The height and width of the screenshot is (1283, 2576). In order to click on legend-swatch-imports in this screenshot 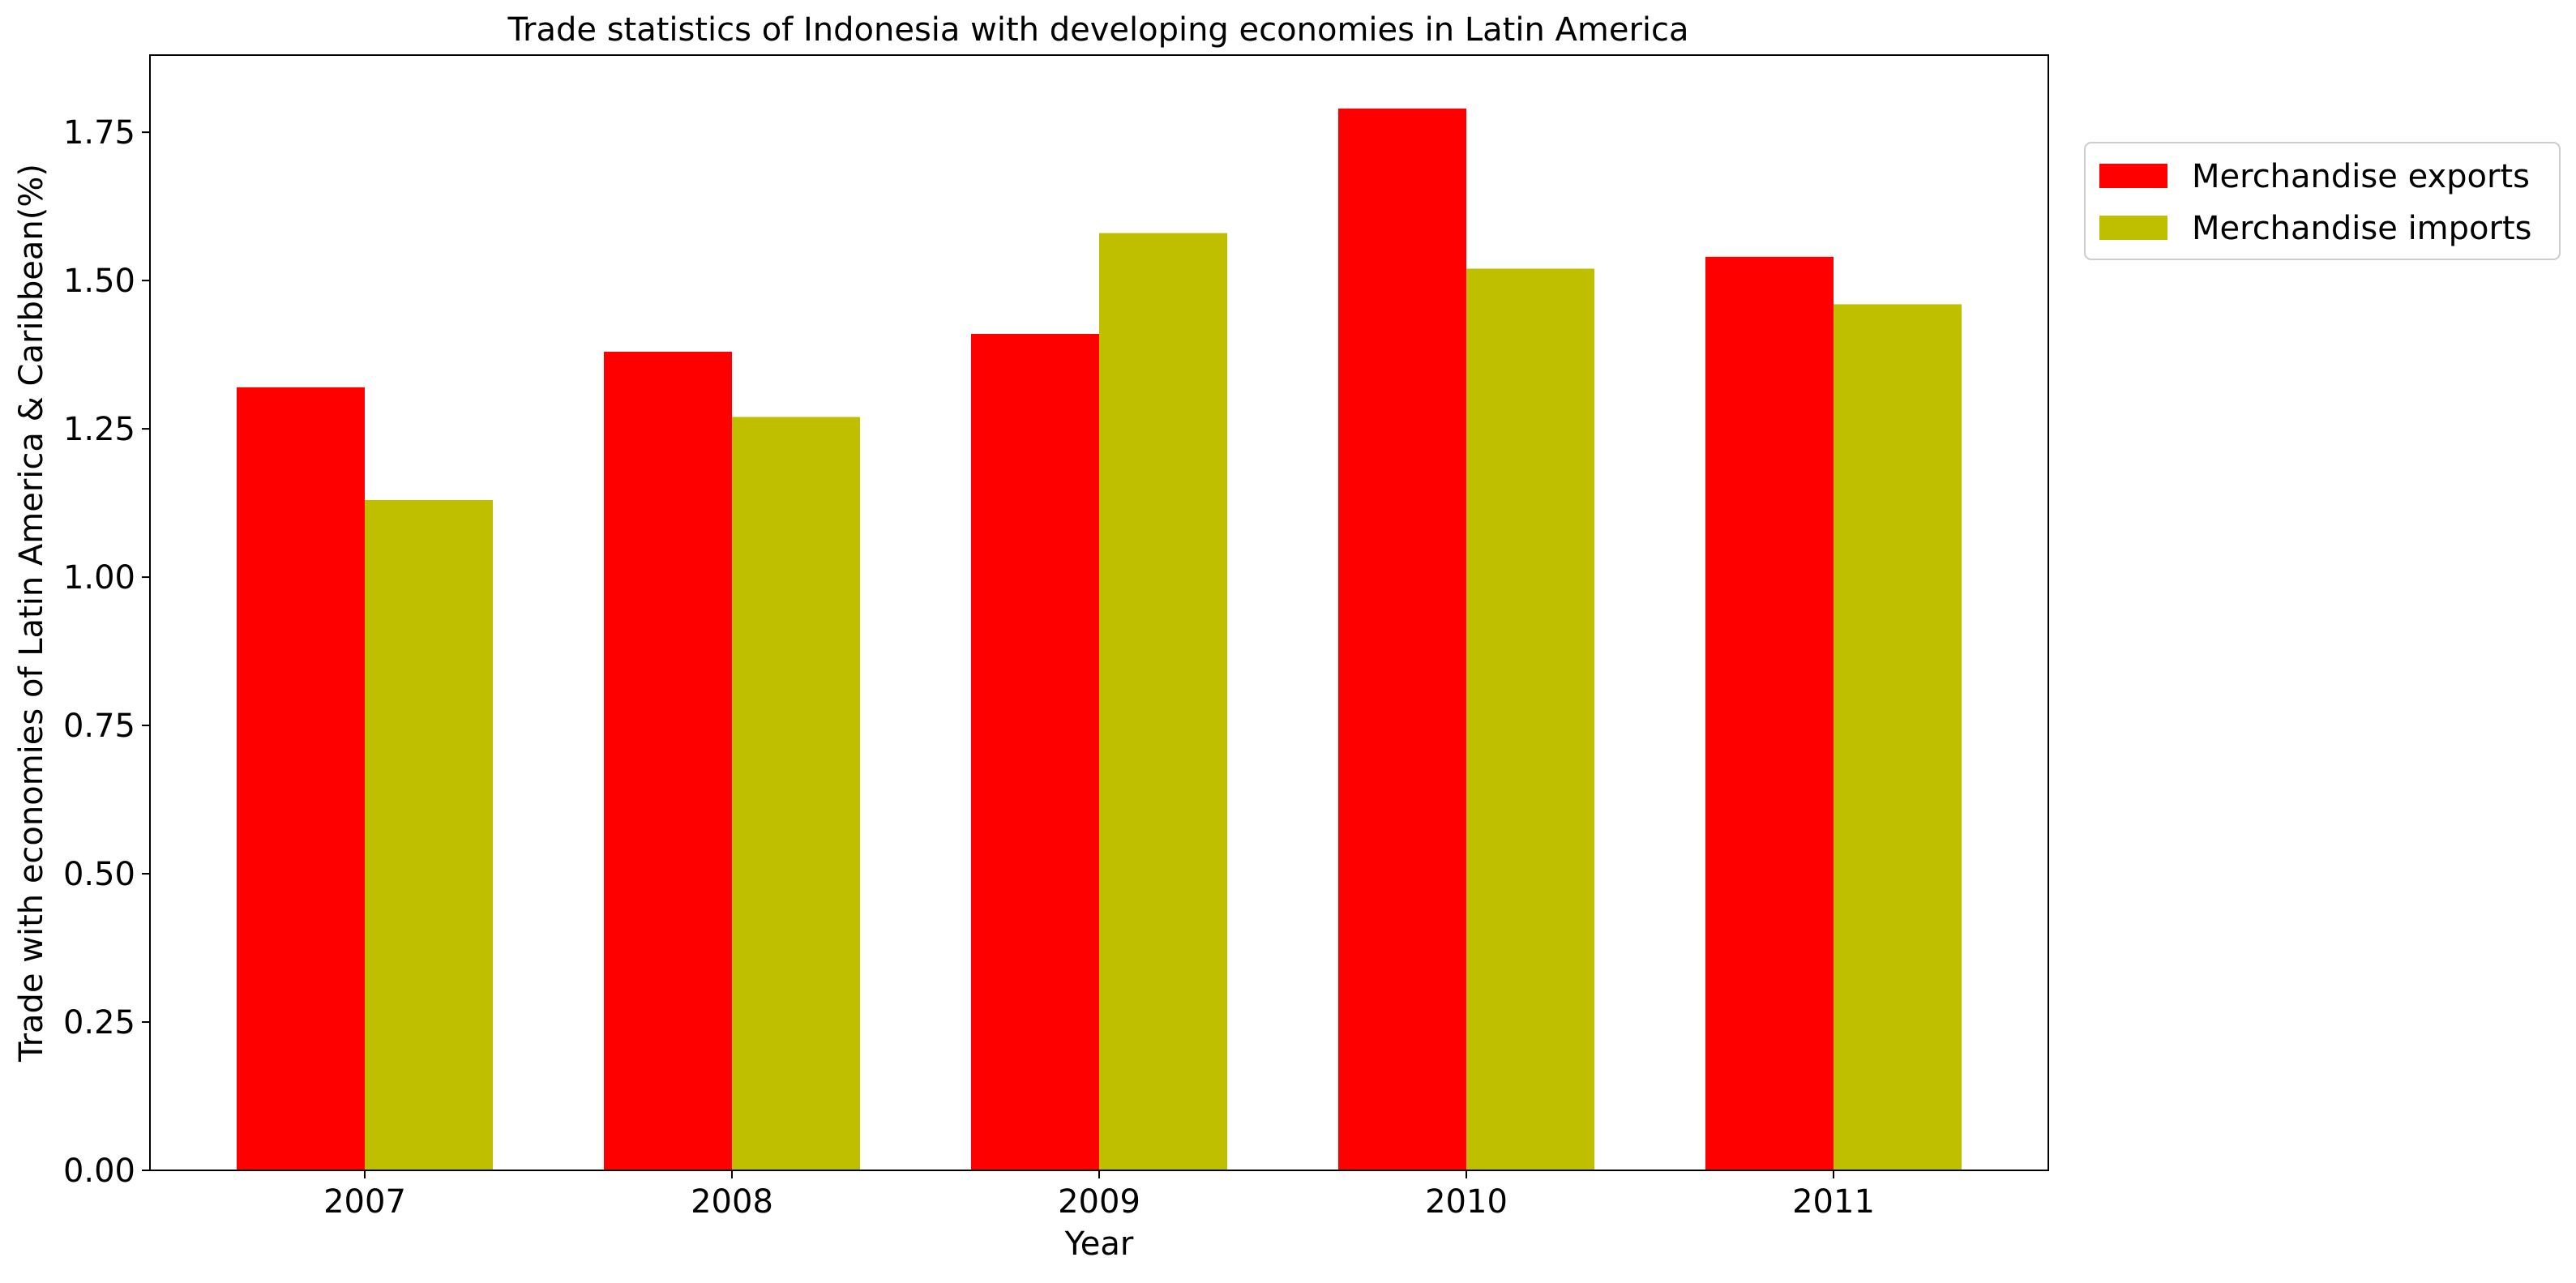, I will do `click(2133, 228)`.